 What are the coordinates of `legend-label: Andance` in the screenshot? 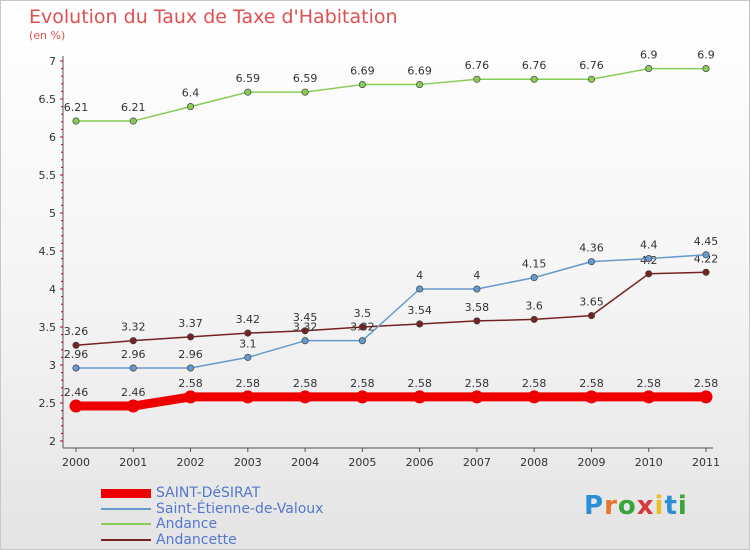 It's located at (187, 524).